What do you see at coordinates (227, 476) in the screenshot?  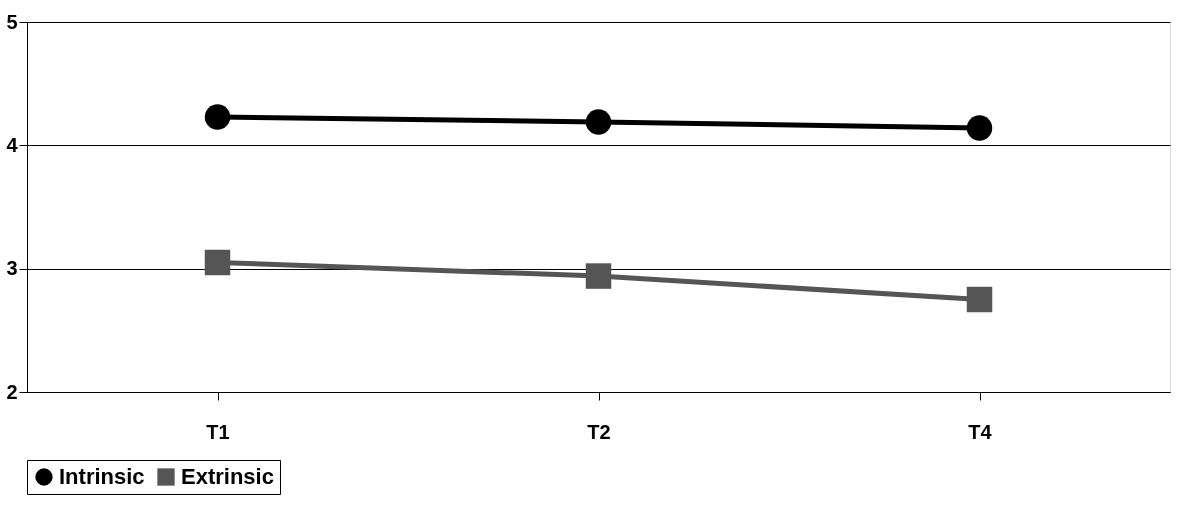 I see `legend-label: Extrinsic` at bounding box center [227, 476].